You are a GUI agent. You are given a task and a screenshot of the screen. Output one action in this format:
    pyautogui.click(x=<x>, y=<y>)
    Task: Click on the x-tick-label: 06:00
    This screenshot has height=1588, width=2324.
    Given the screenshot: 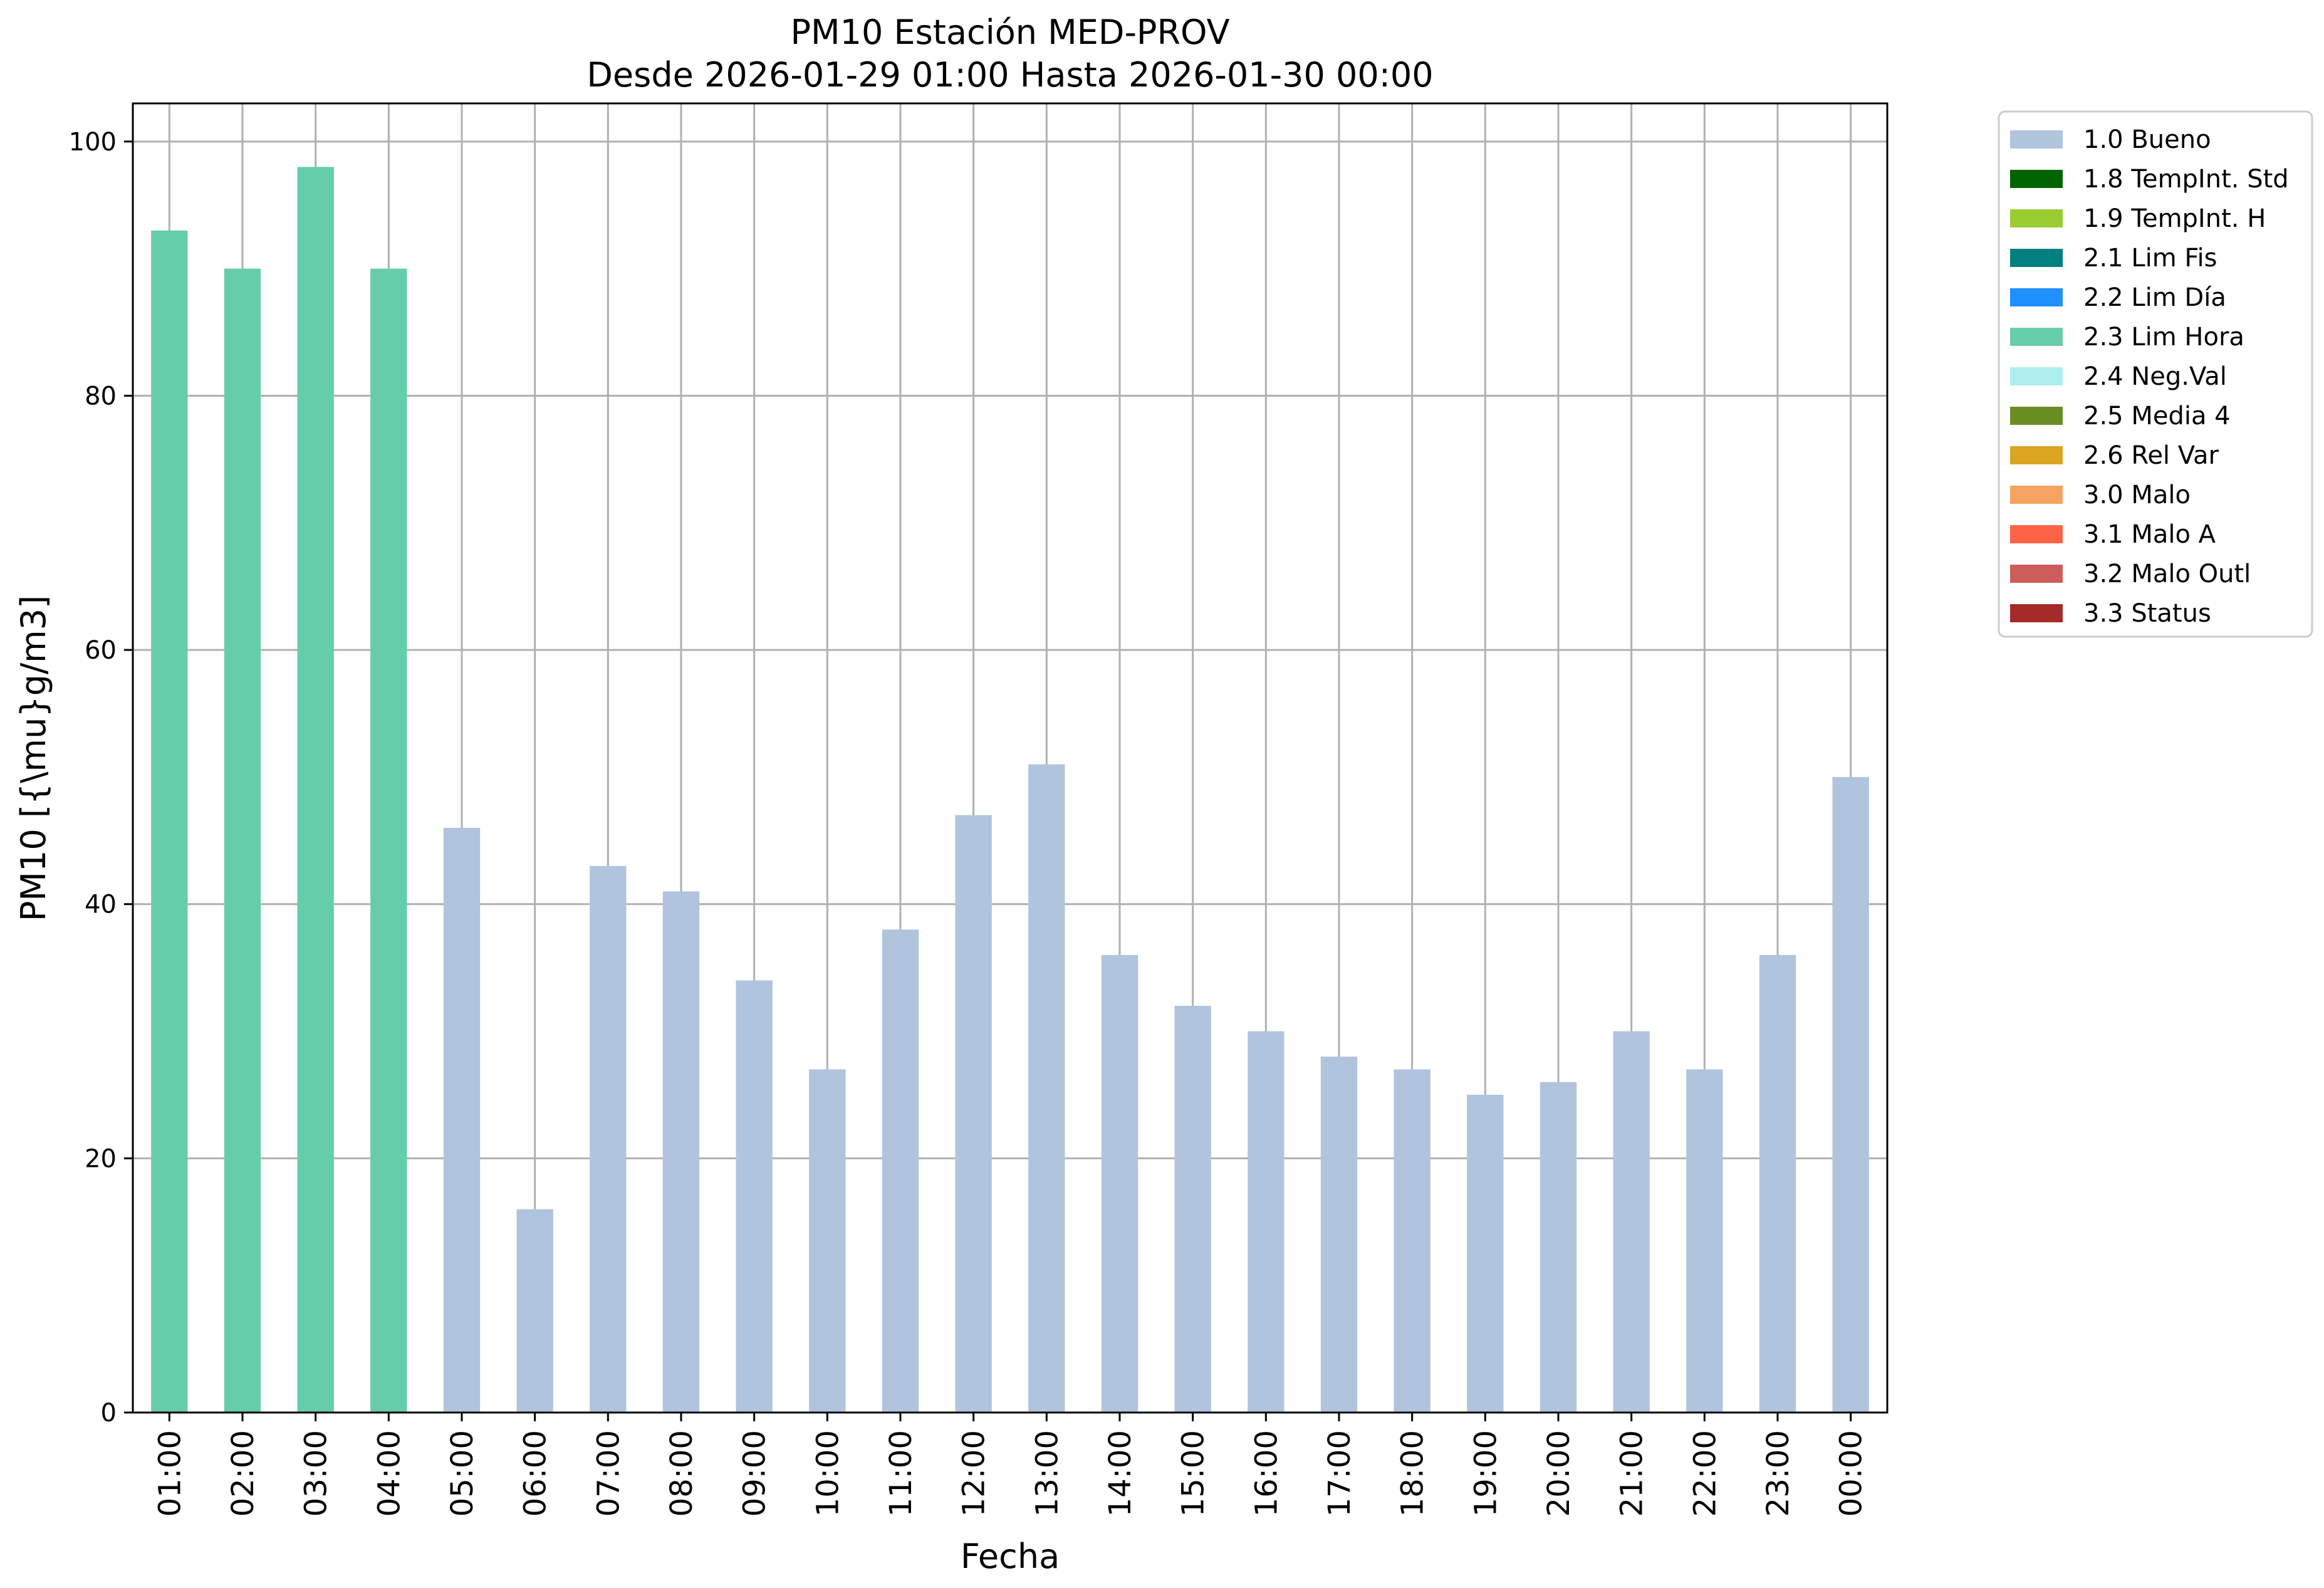 What is the action you would take?
    pyautogui.click(x=535, y=1474)
    